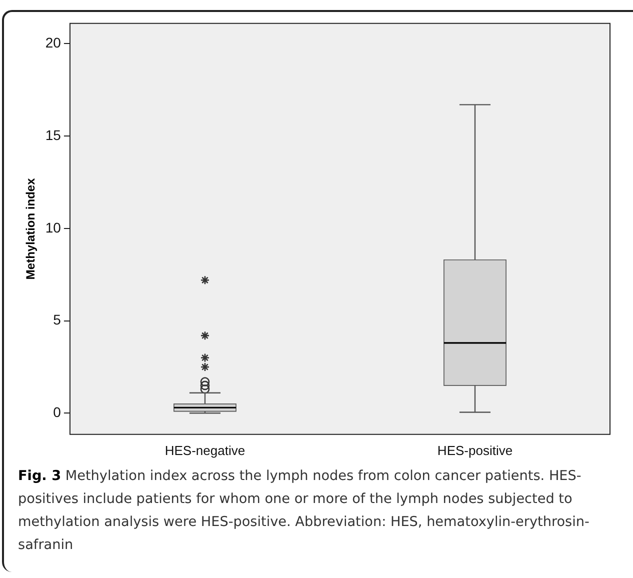 The image size is (633, 578). What do you see at coordinates (205, 450) in the screenshot?
I see `x-tick-label: HES-negative` at bounding box center [205, 450].